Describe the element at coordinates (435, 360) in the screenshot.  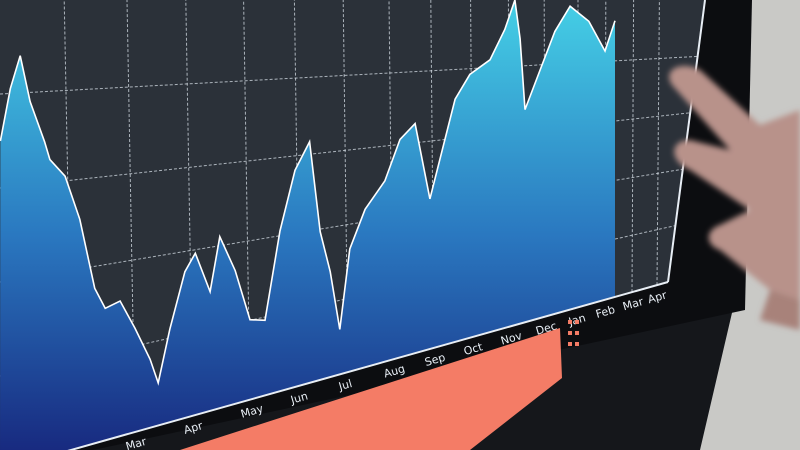
I see `x-tick-label: Sep` at that location.